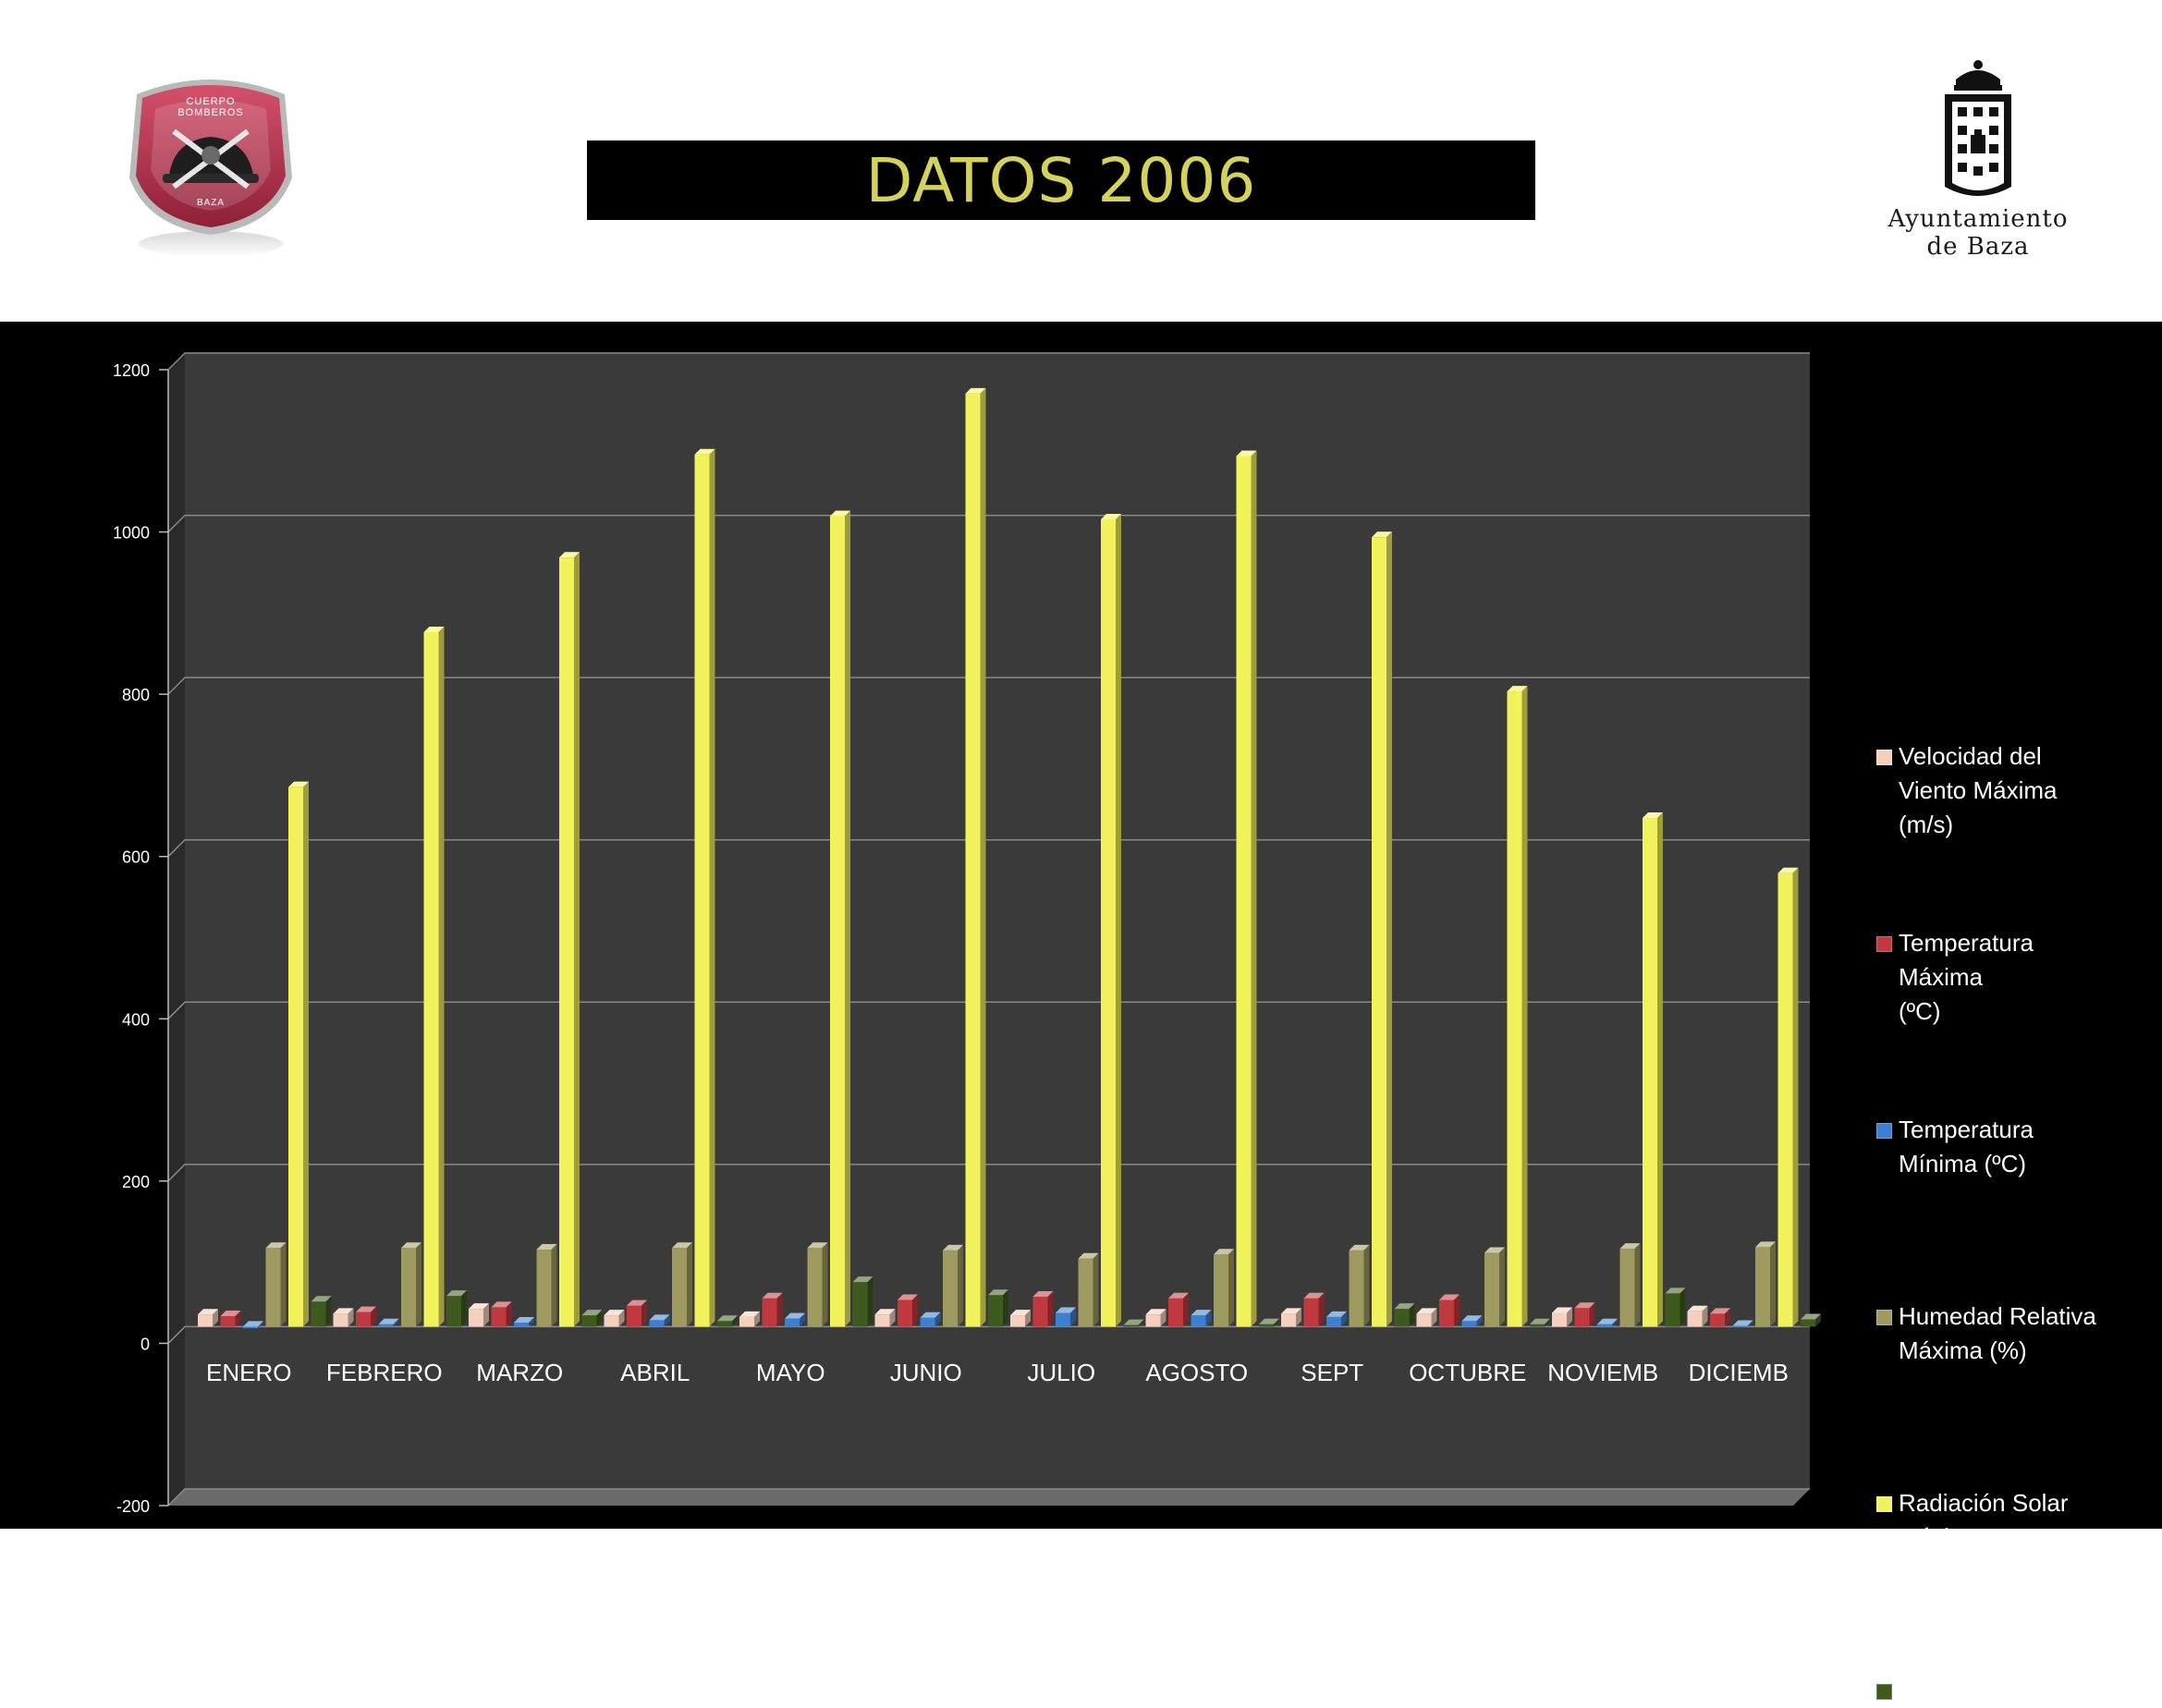  What do you see at coordinates (136, 1020) in the screenshot?
I see `y-tick-label: 400` at bounding box center [136, 1020].